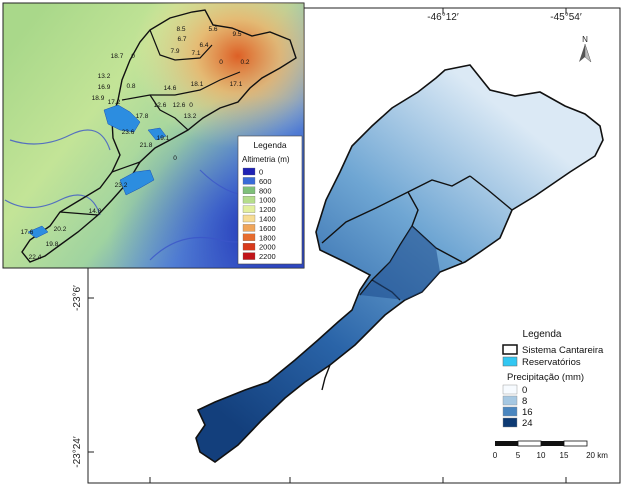 Image resolution: width=627 pixels, height=500 pixels. I want to click on station-value: 23.2, so click(121, 185).